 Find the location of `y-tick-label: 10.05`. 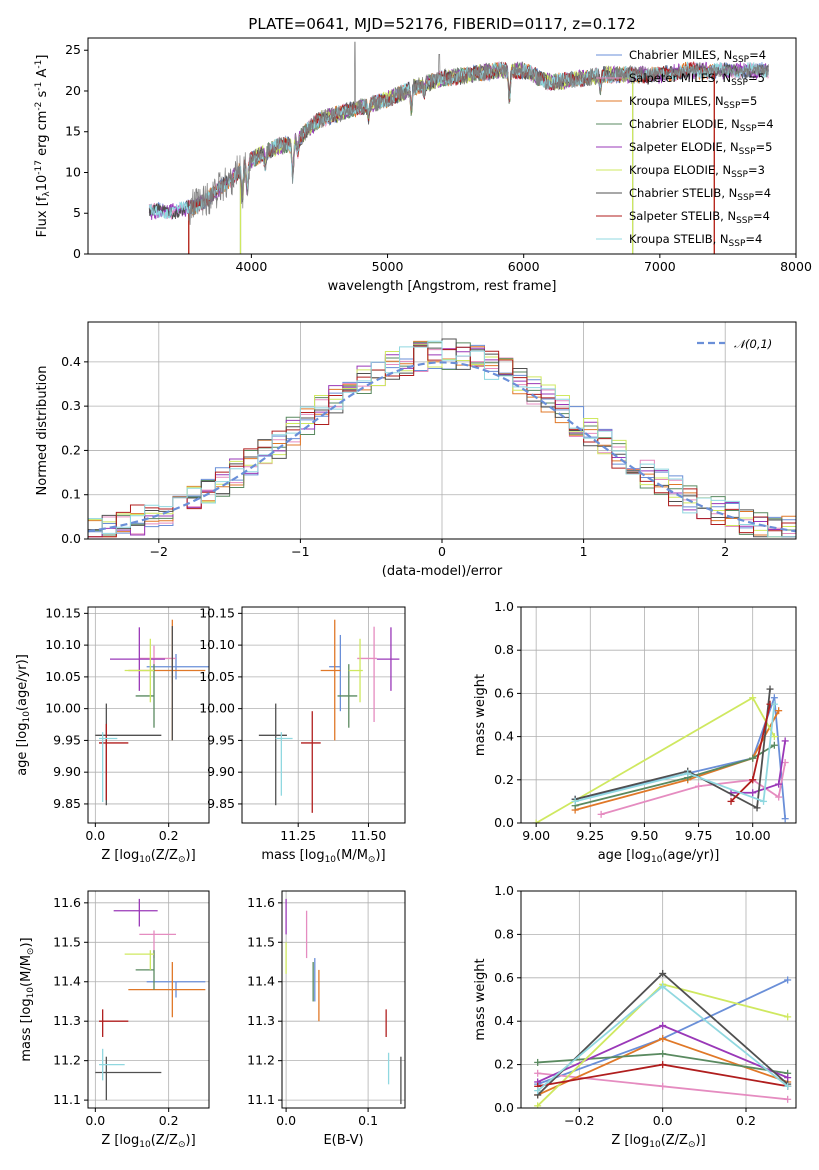

y-tick-label: 10.05 is located at coordinates (217, 676).